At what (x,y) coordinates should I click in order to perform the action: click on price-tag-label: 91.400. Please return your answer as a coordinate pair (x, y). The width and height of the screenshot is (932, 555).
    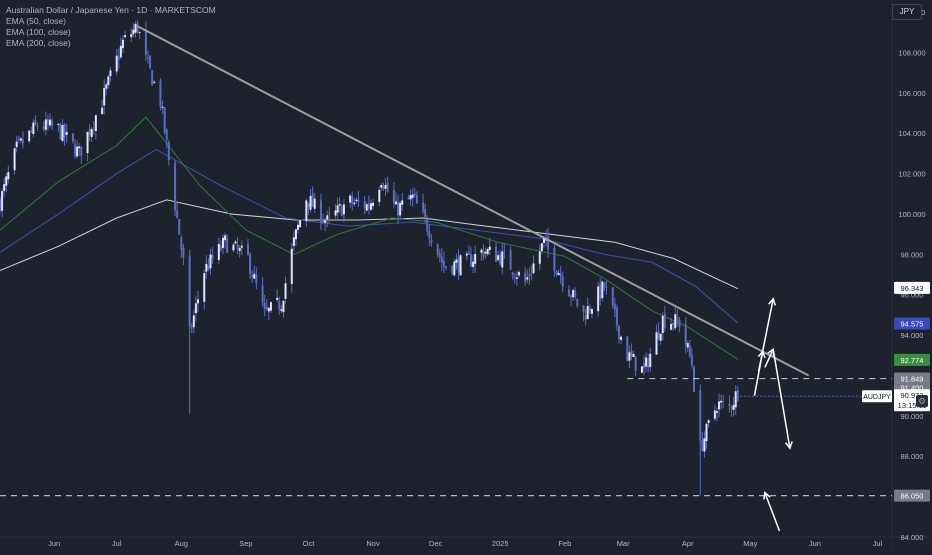
    Looking at the image, I should click on (912, 388).